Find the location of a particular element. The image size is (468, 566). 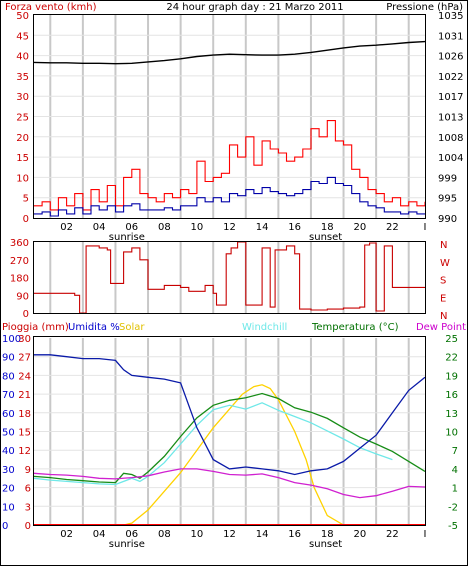

pressure-tick-label: 1035 is located at coordinates (450, 16).